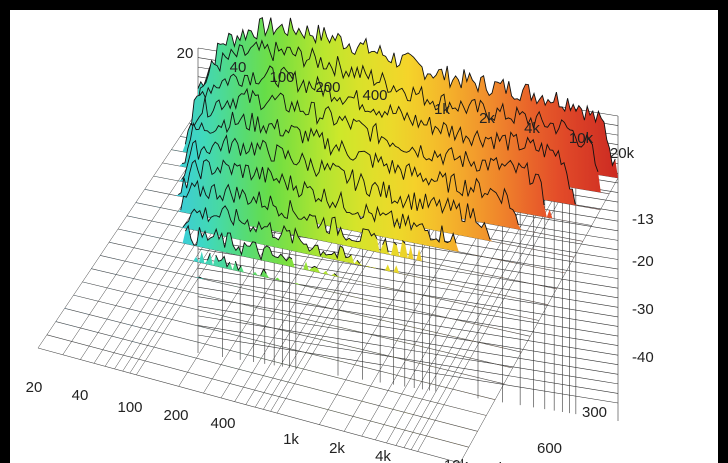 This screenshot has width=728, height=463. Describe the element at coordinates (594, 412) in the screenshot. I see `time-tick-label: 300` at that location.